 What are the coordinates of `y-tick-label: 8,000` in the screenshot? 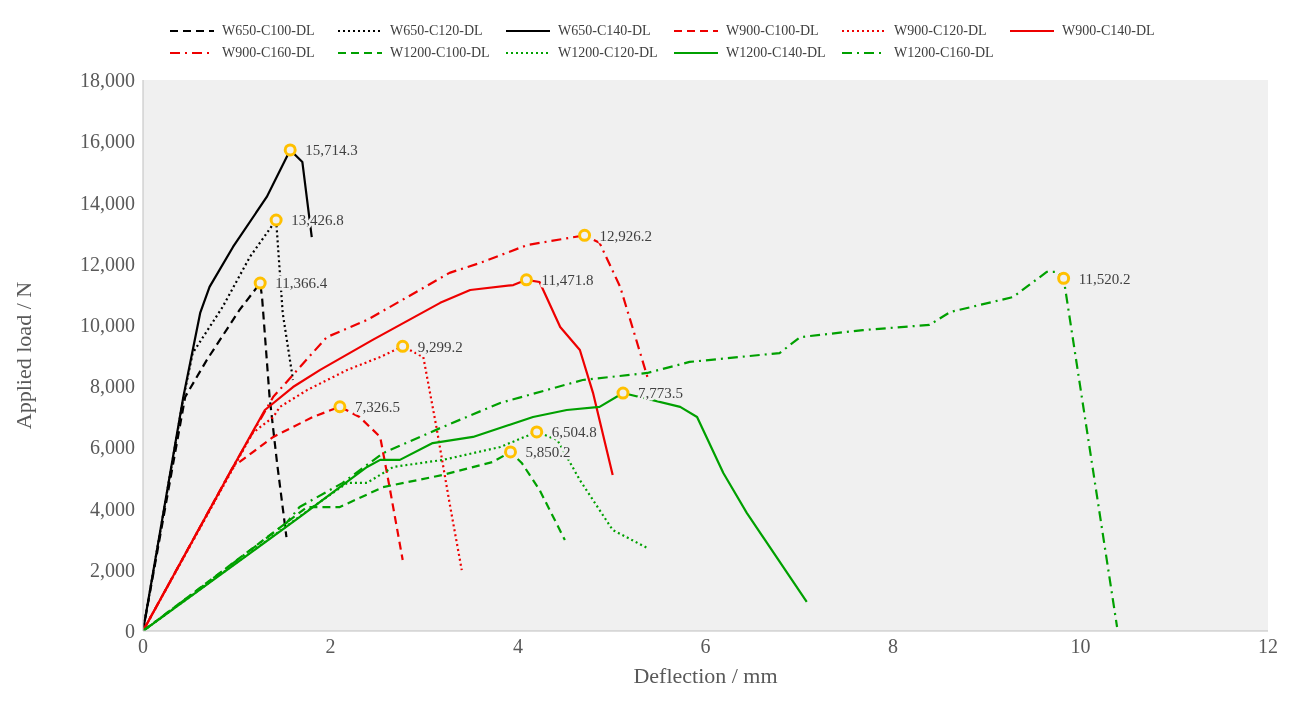 It's located at (112, 386).